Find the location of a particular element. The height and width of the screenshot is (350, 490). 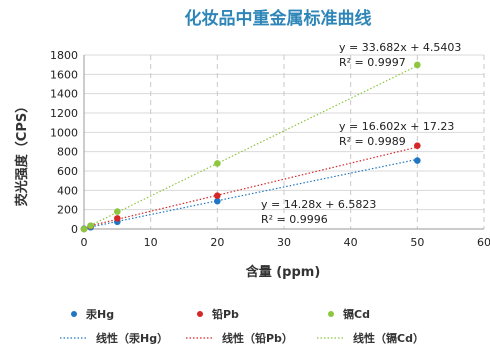

y-tick-label: 600 is located at coordinates (67, 171).